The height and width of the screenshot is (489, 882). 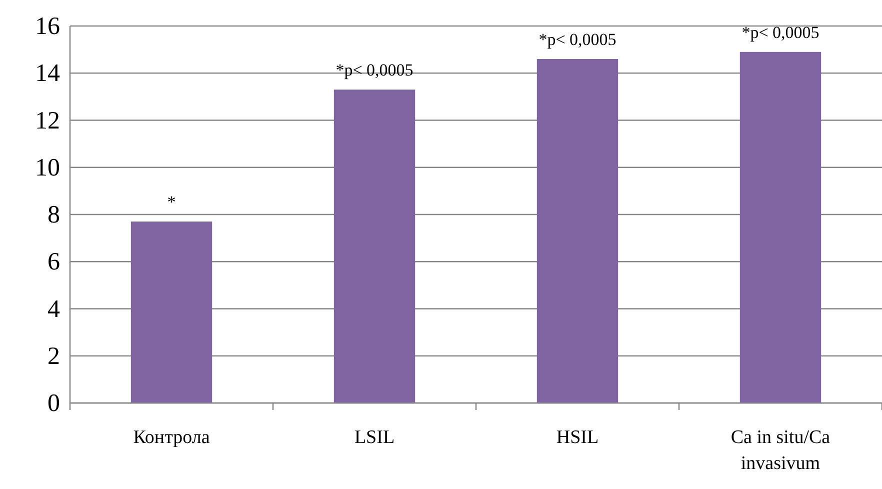 I want to click on y-tick-label: 12, so click(x=47, y=120).